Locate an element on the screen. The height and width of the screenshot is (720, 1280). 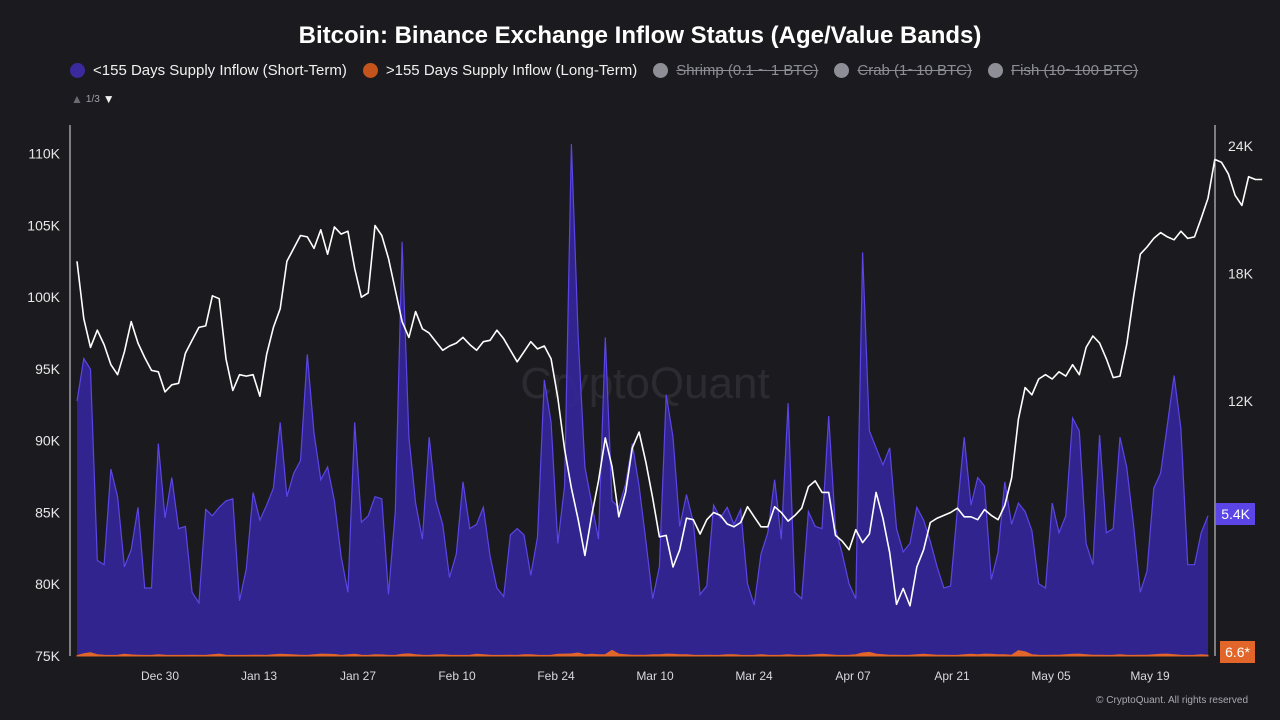
long-term-area is located at coordinates (642, 653).